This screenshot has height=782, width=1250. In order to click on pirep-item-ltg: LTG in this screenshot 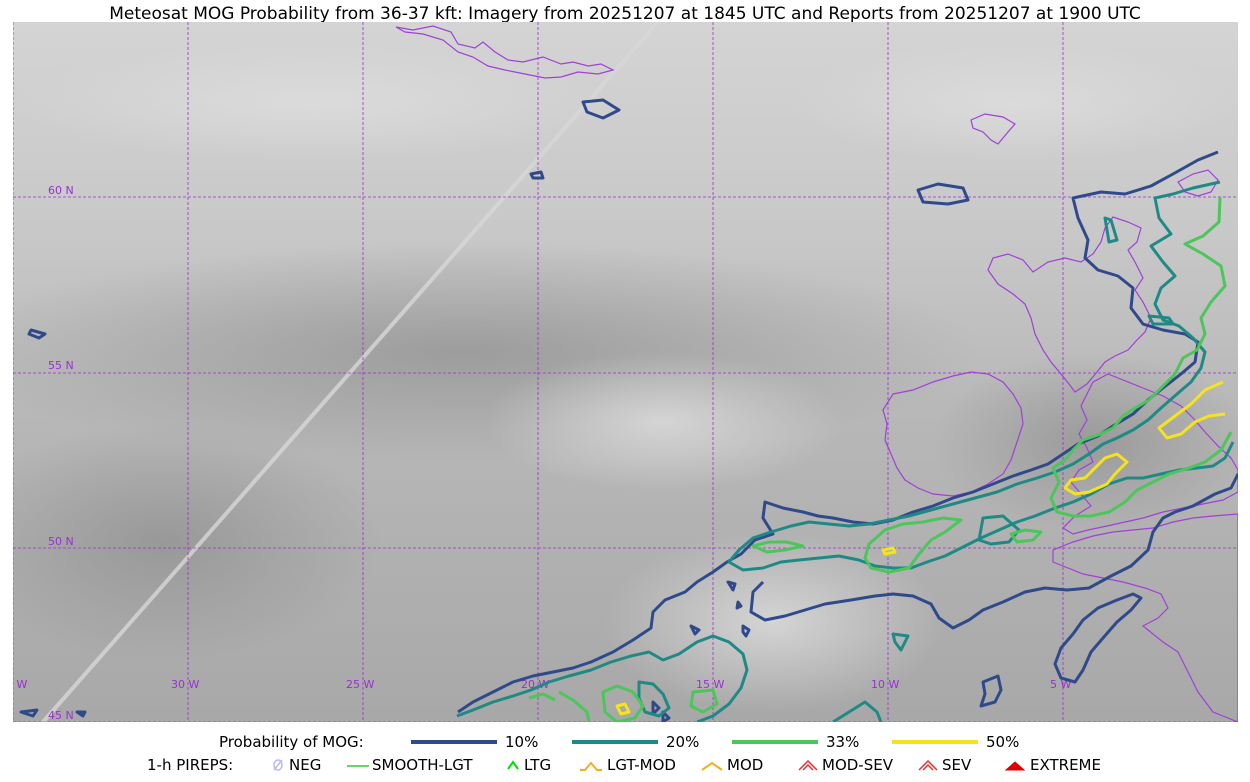, I will do `click(528, 765)`.